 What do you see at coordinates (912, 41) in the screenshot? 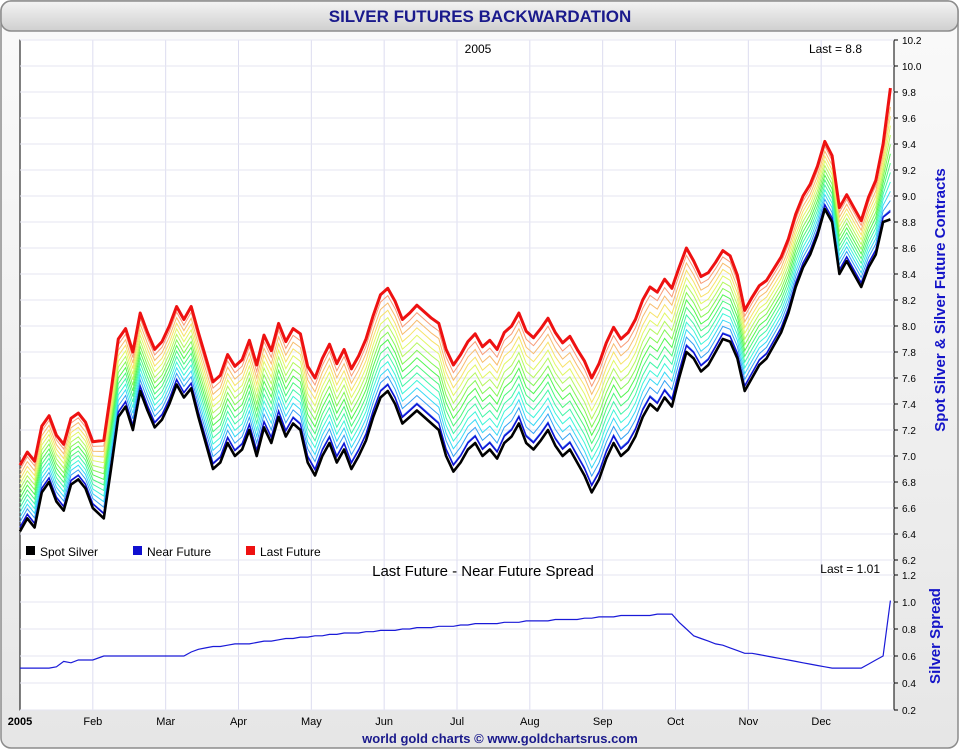
I see `main-y-tick-label: 10.2` at bounding box center [912, 41].